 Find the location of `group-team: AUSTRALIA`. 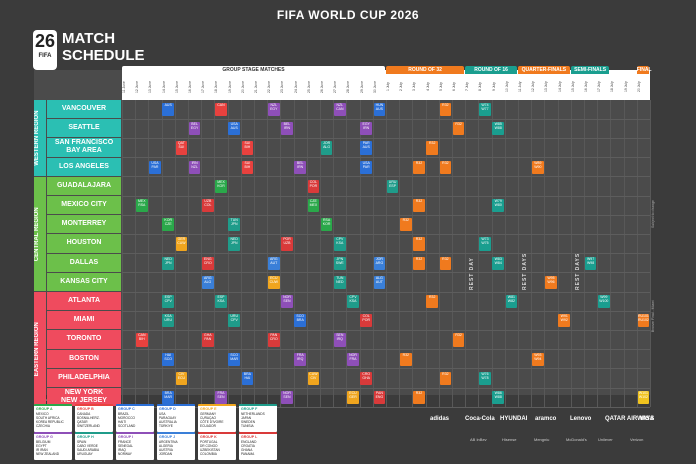

group-team: AUSTRALIA is located at coordinates (168, 422).